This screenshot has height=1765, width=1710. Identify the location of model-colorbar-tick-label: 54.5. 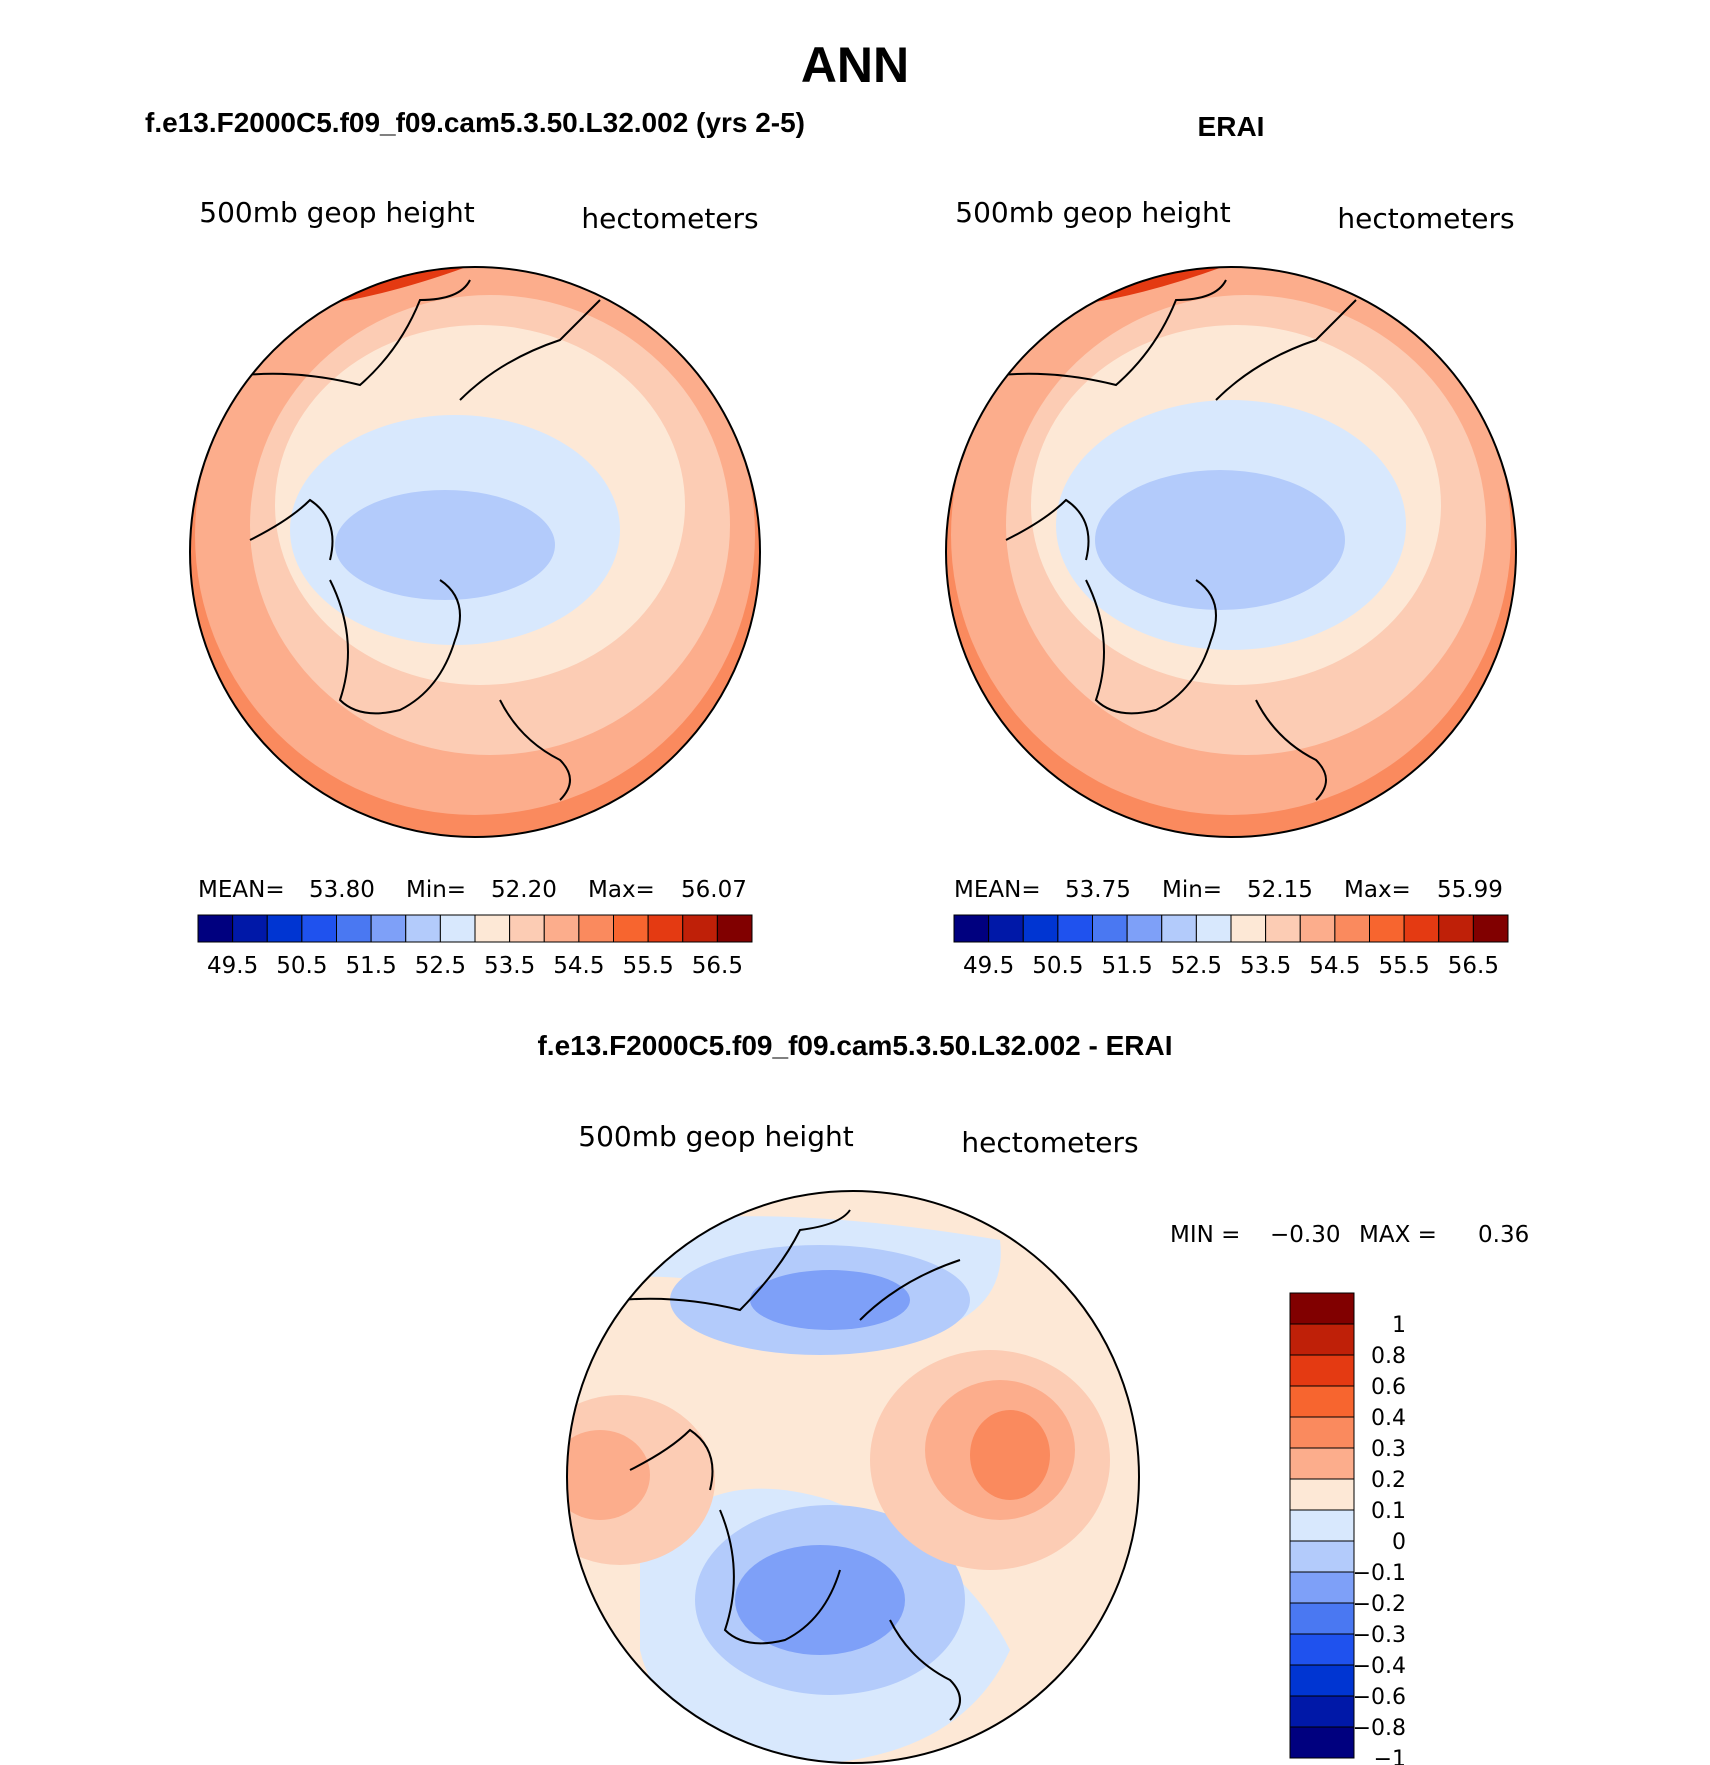
(578, 966).